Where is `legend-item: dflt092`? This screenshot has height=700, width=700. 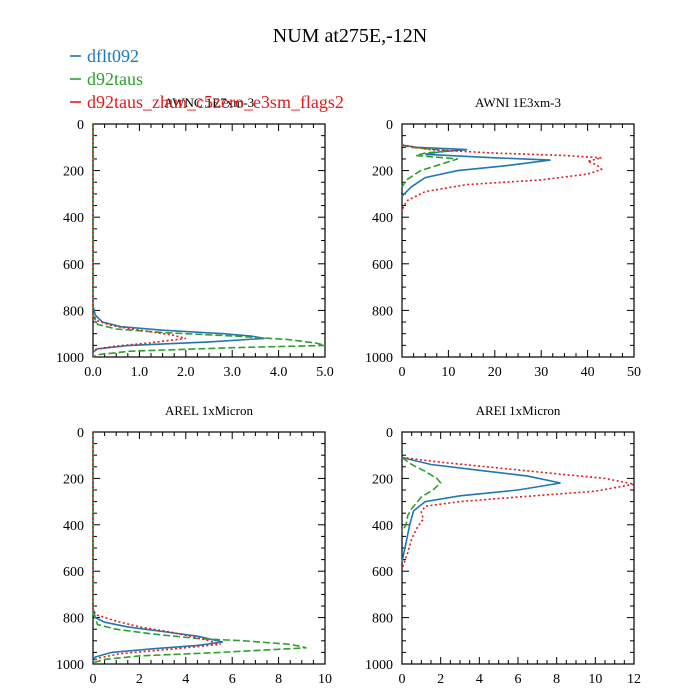
legend-item: dflt092 is located at coordinates (104, 56).